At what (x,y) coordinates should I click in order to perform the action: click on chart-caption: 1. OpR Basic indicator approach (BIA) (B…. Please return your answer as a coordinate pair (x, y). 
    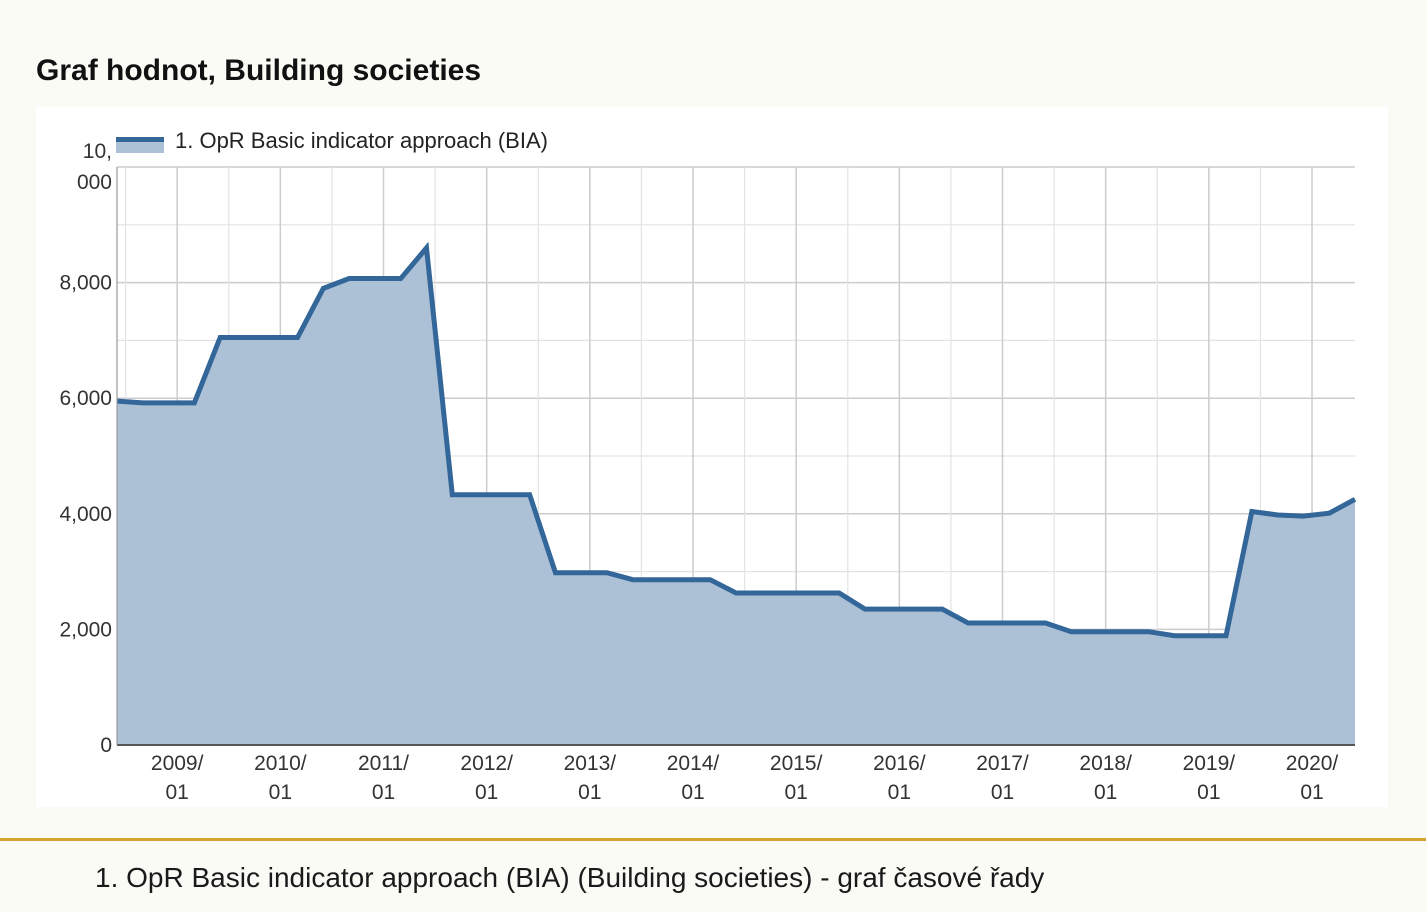
    Looking at the image, I should click on (570, 877).